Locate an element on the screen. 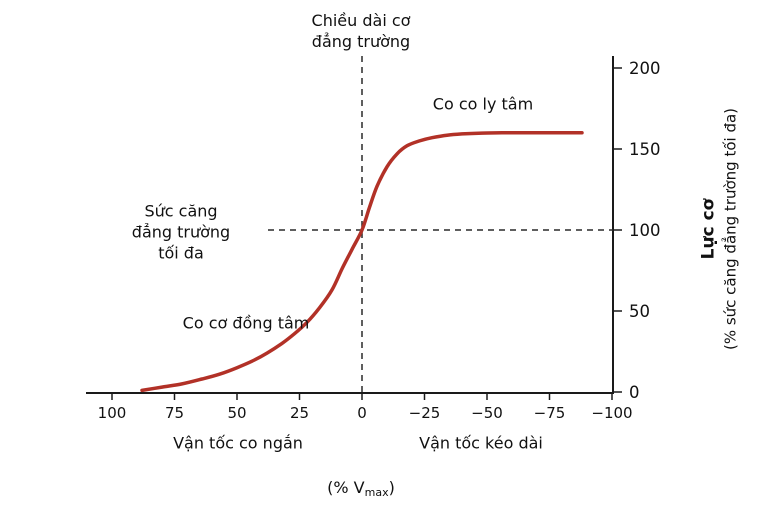 The width and height of the screenshot is (783, 519). annotation-isometric-length: Chiều dài cơ đẳng trường is located at coordinates (361, 30).